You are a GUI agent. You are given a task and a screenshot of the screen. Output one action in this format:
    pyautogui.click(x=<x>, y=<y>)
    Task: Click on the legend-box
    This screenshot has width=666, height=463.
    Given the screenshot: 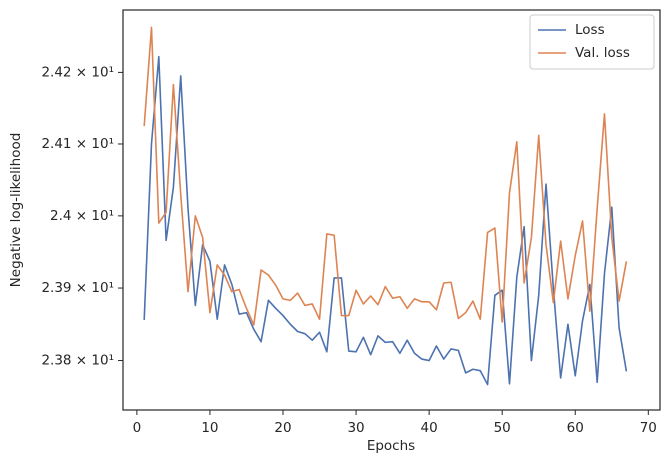 What is the action you would take?
    pyautogui.click(x=592, y=42)
    